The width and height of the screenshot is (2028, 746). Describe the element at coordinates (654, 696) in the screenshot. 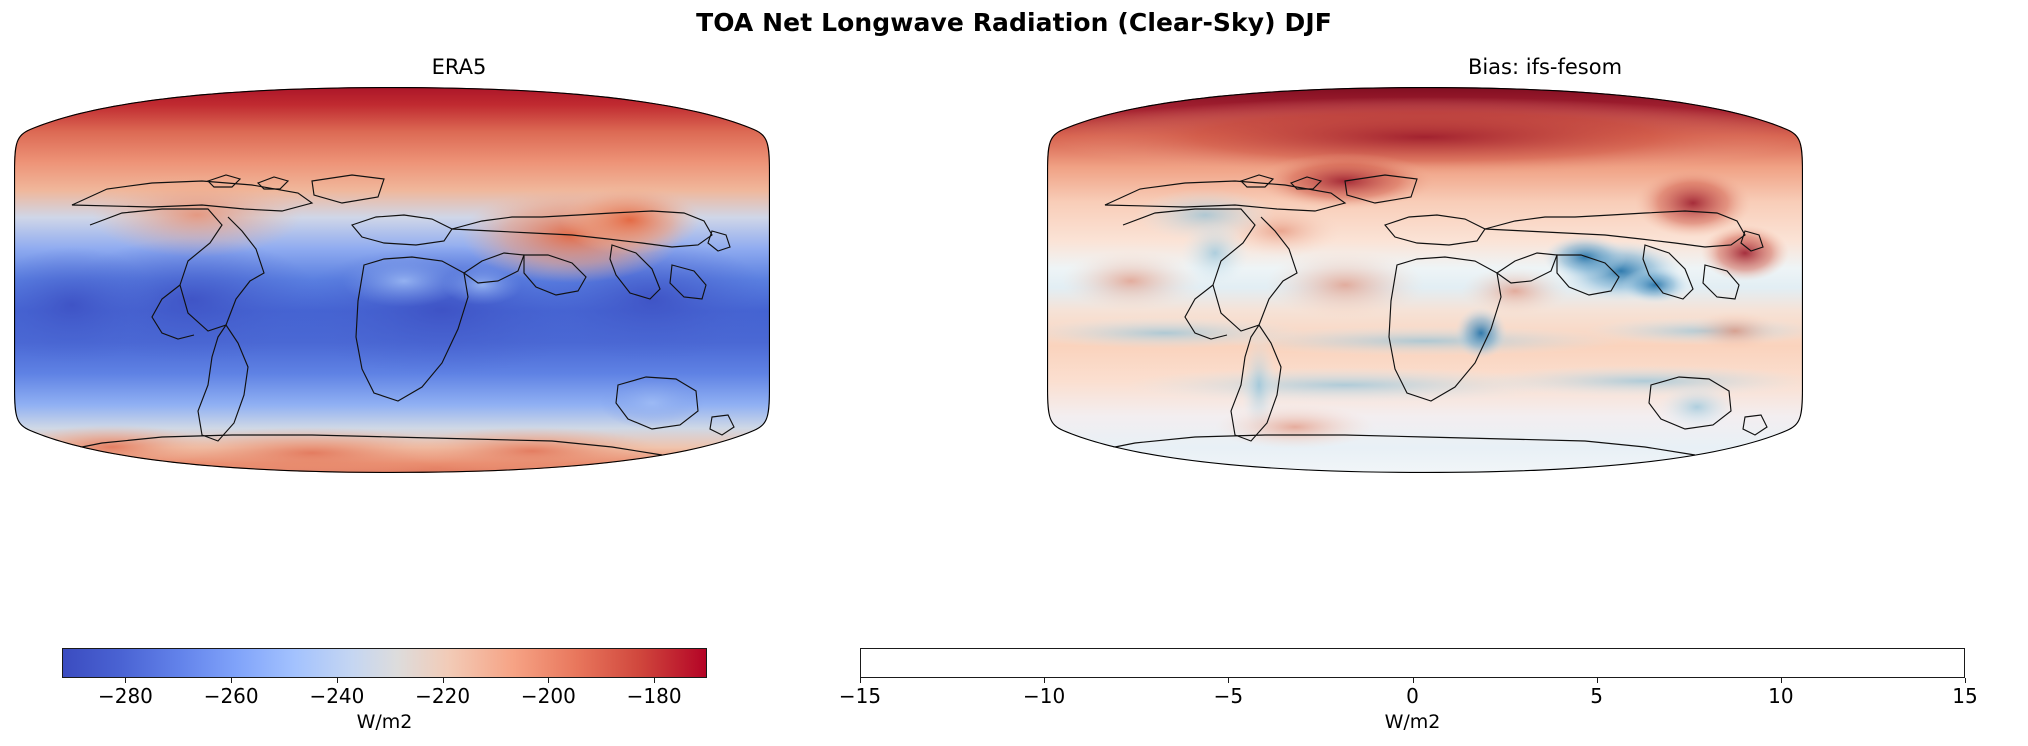

I see `tick-label: −180` at that location.